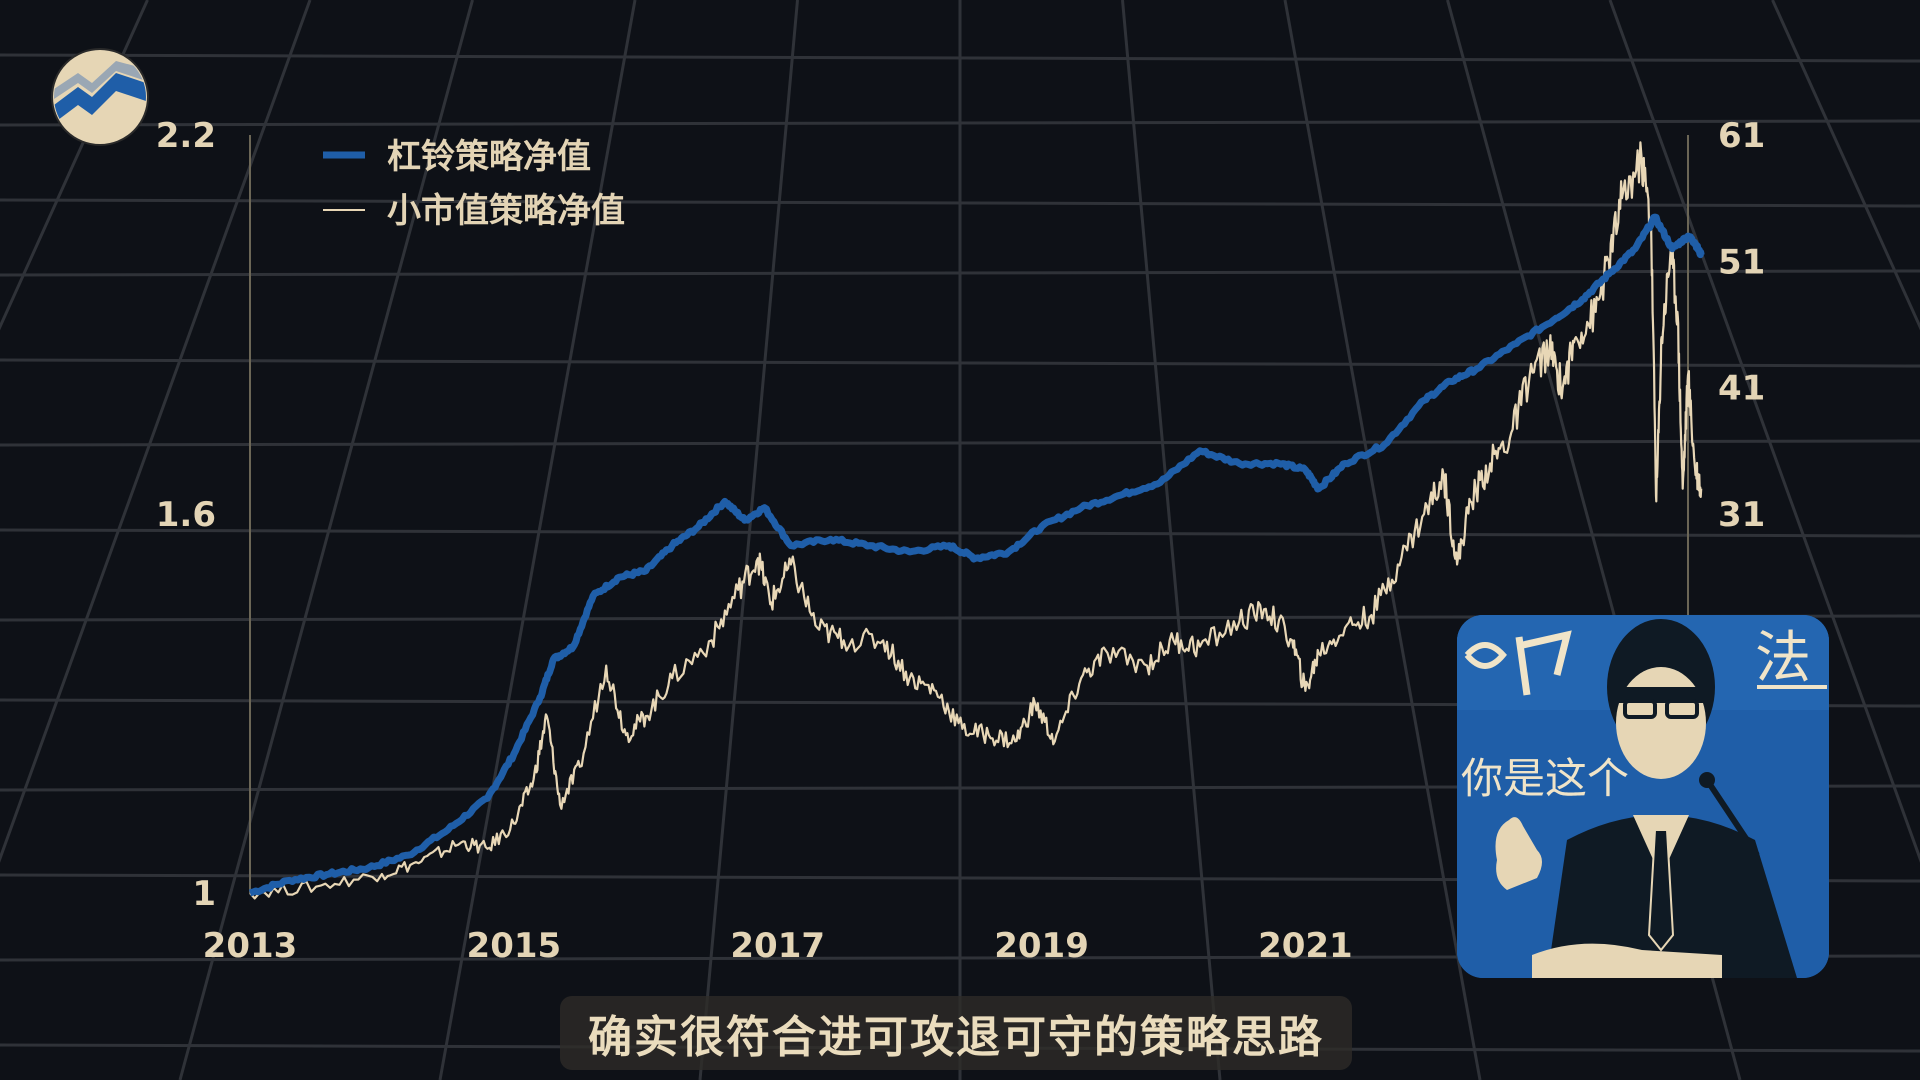 Image resolution: width=1920 pixels, height=1080 pixels. What do you see at coordinates (100, 97) in the screenshot?
I see `mountain-chart-logo-icon` at bounding box center [100, 97].